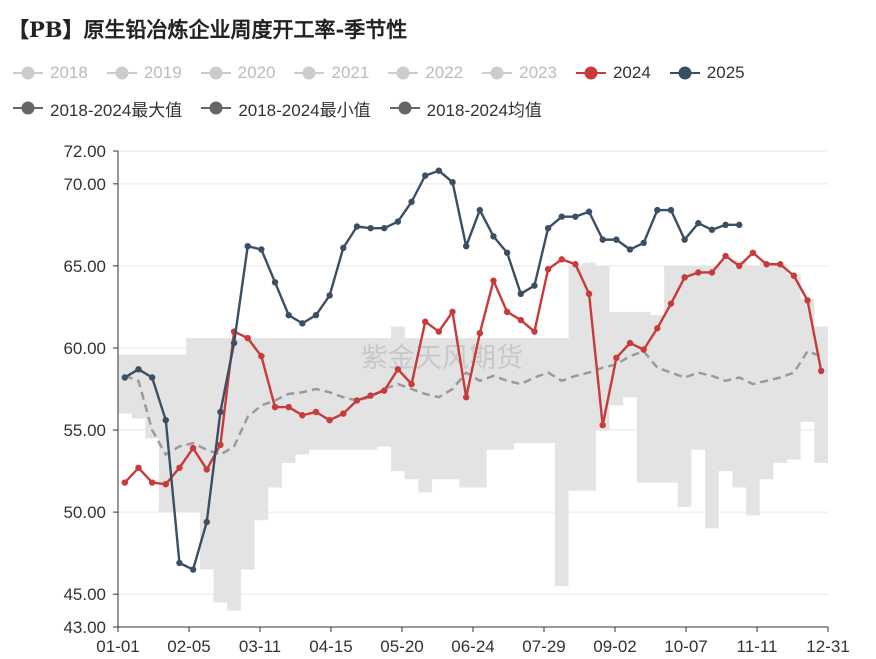 The height and width of the screenshot is (659, 876). I want to click on x-tick-label: 05-20, so click(401, 646).